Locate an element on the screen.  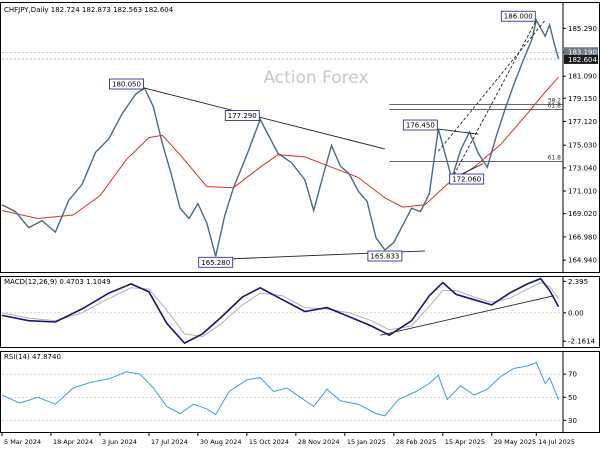
x-tick-label: 15 Jan 2025 is located at coordinates (366, 442).